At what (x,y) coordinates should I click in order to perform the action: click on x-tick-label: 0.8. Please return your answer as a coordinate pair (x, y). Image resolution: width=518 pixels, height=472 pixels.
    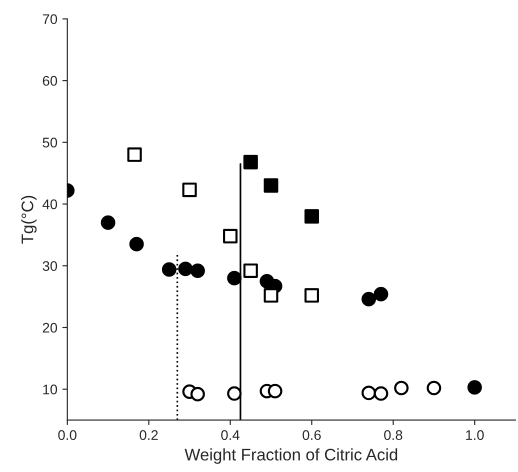
    Looking at the image, I should click on (393, 435).